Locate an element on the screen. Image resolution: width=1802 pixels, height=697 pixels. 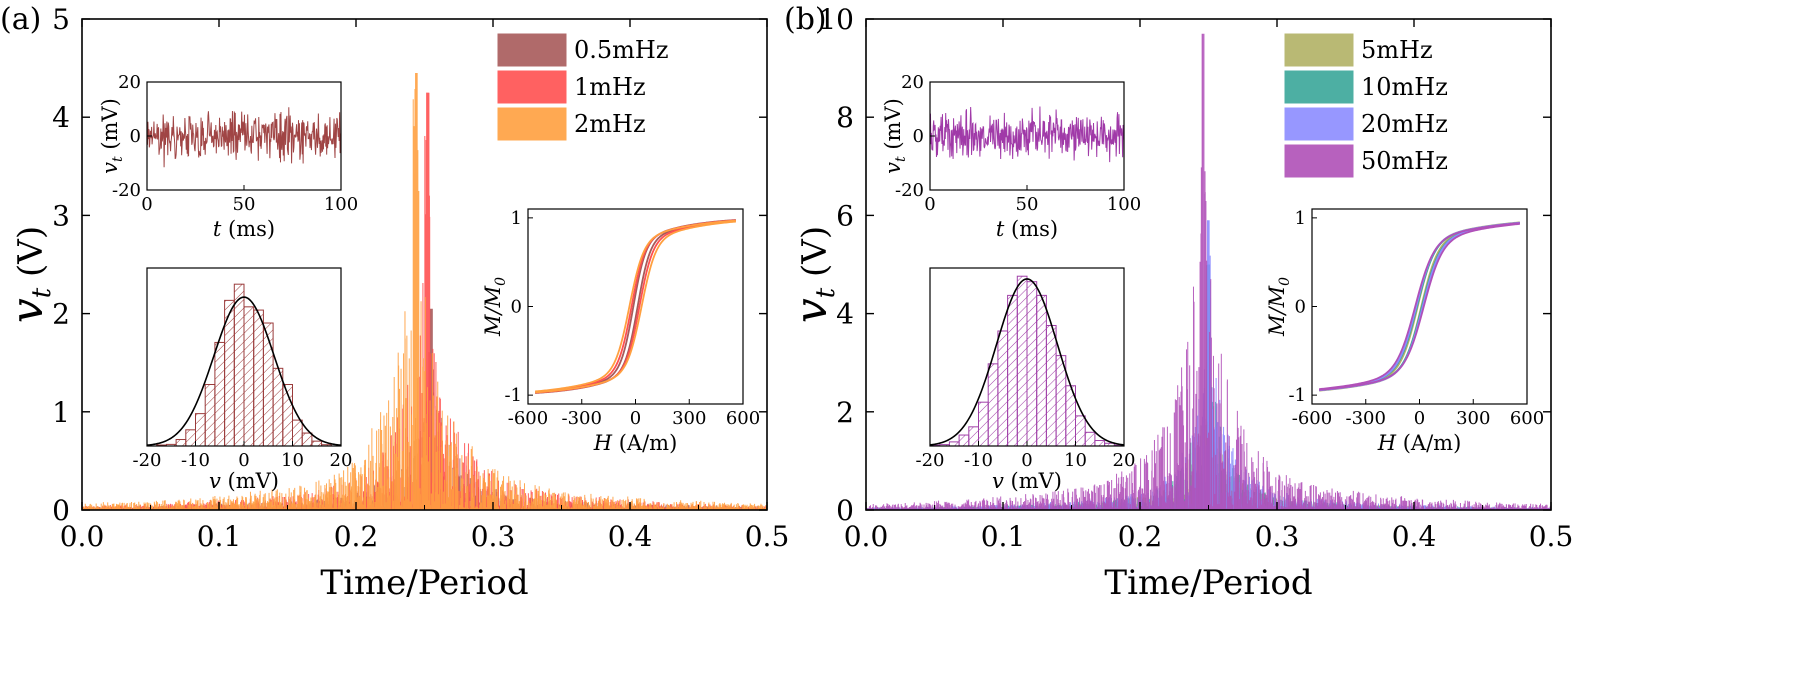
legend-label: 2mHz is located at coordinates (610, 124).